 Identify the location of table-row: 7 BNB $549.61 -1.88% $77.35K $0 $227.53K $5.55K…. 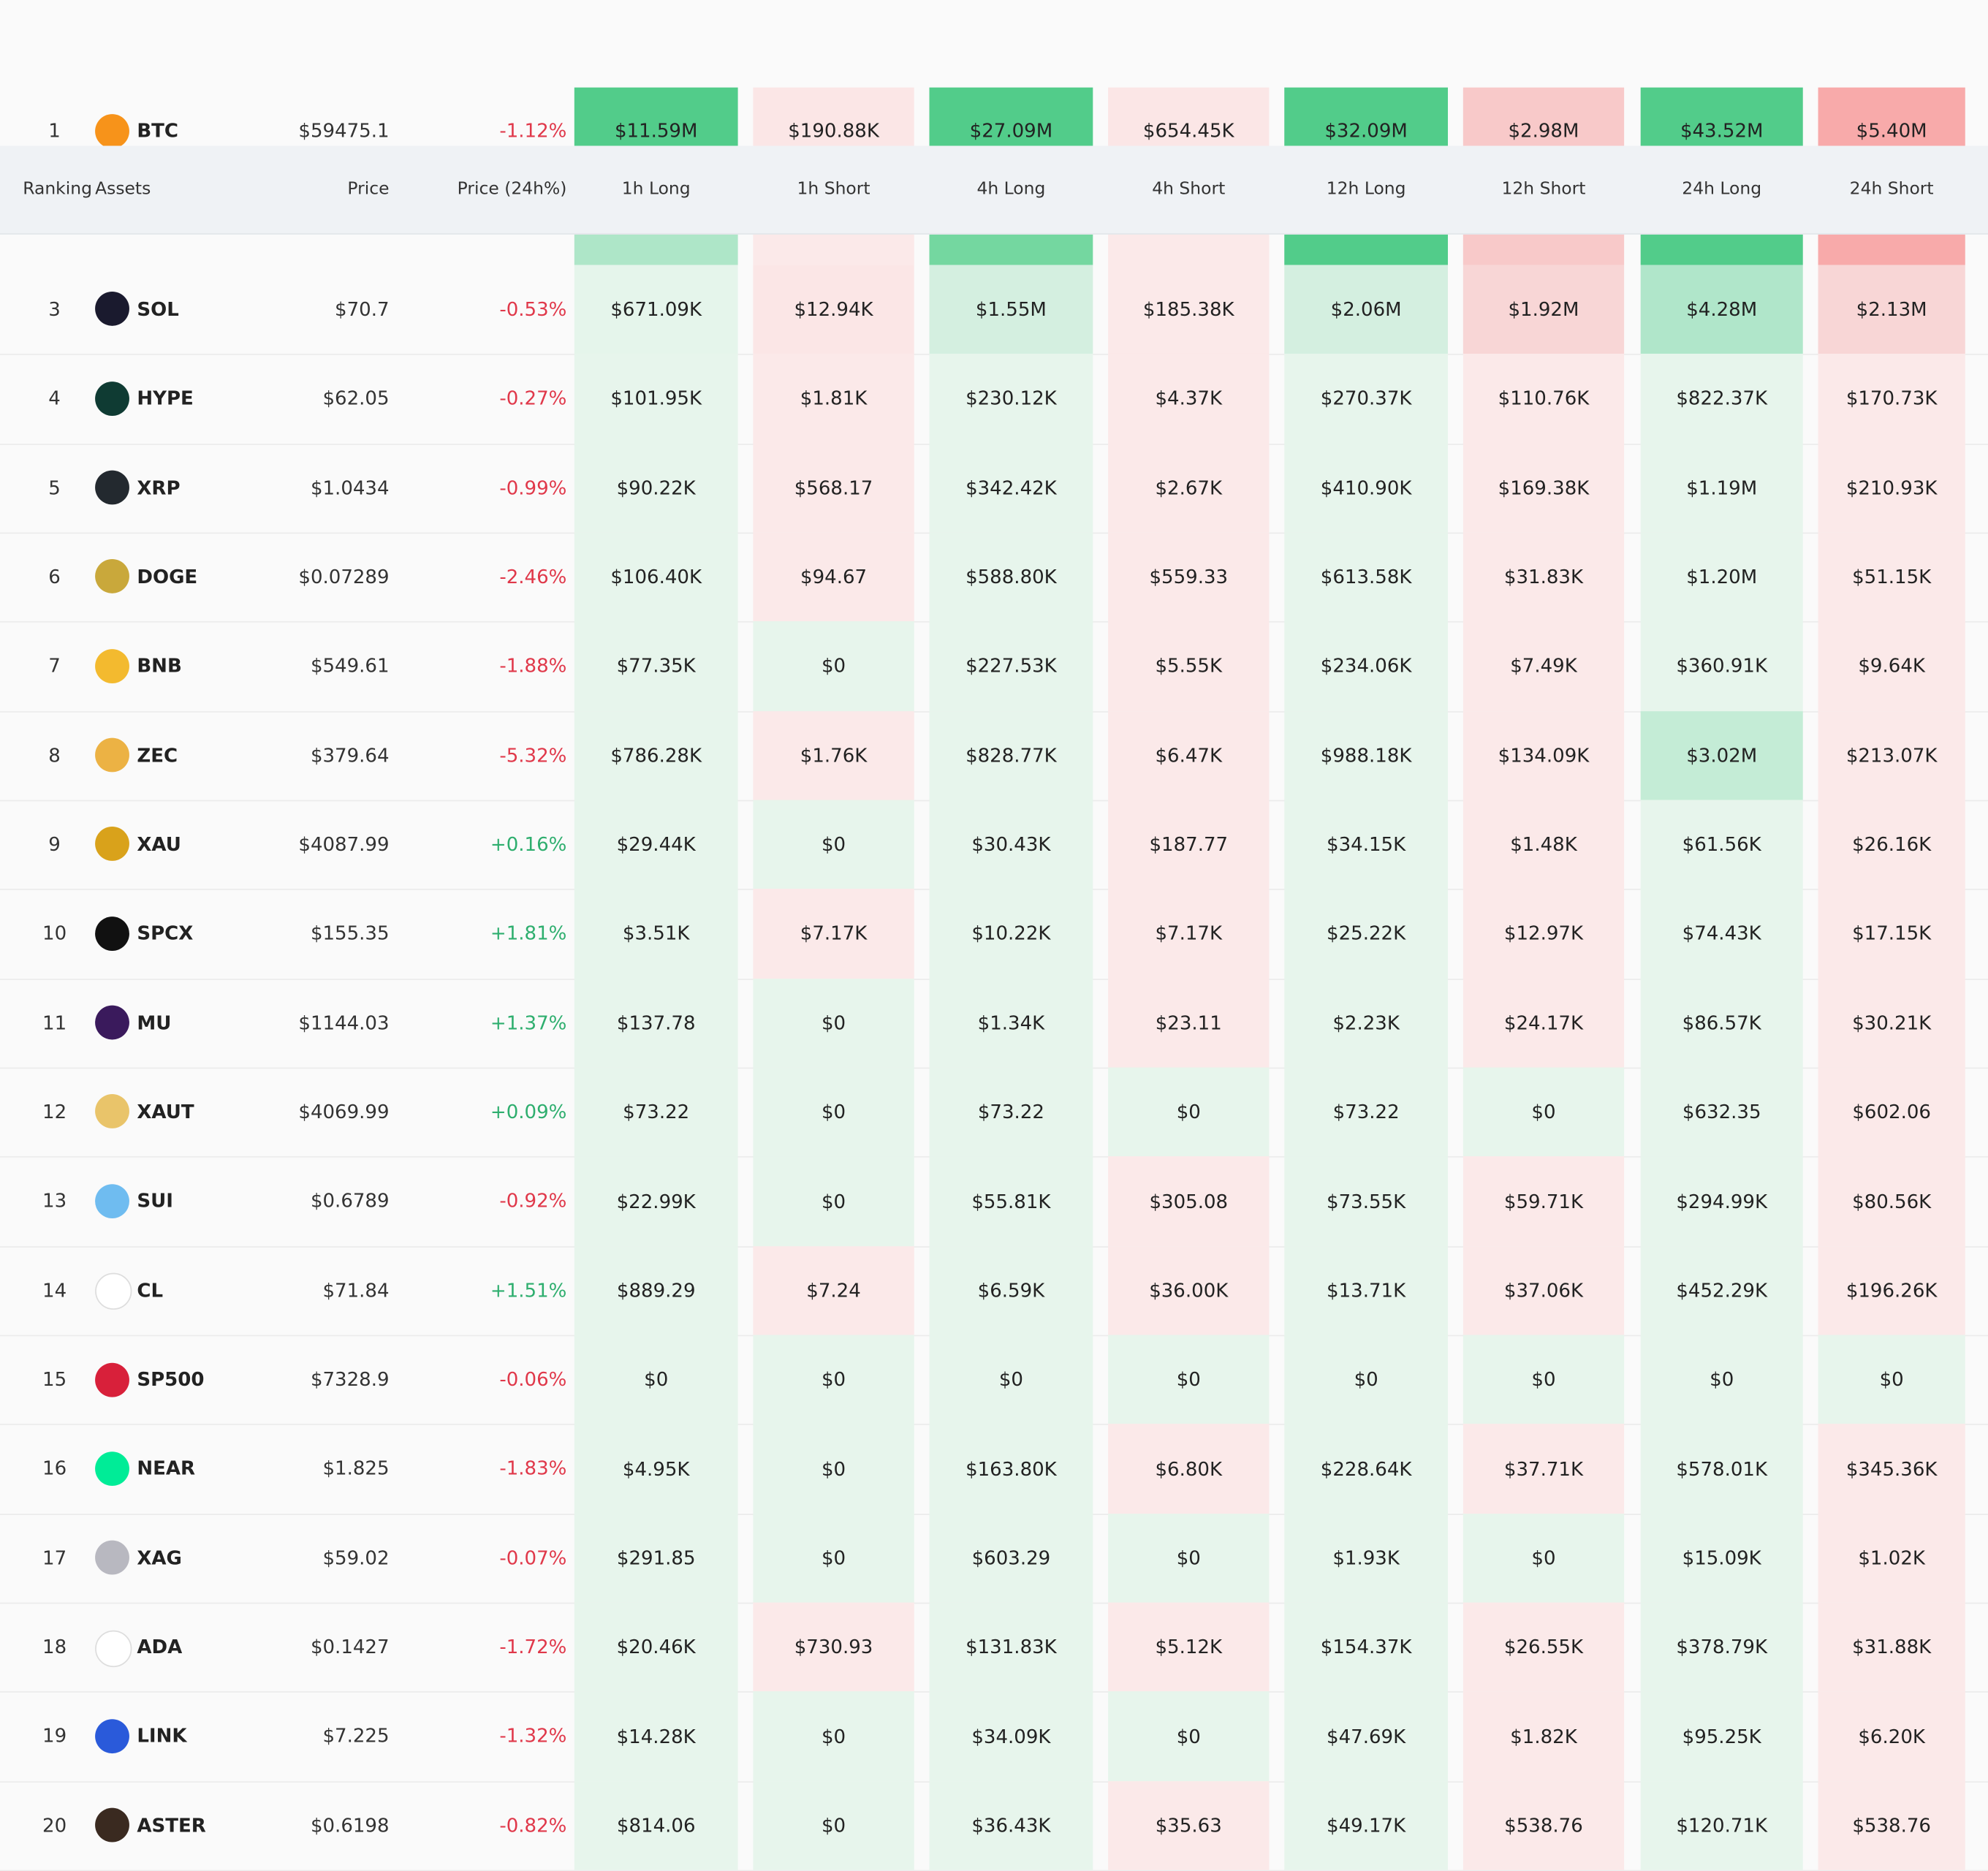
(994, 666).